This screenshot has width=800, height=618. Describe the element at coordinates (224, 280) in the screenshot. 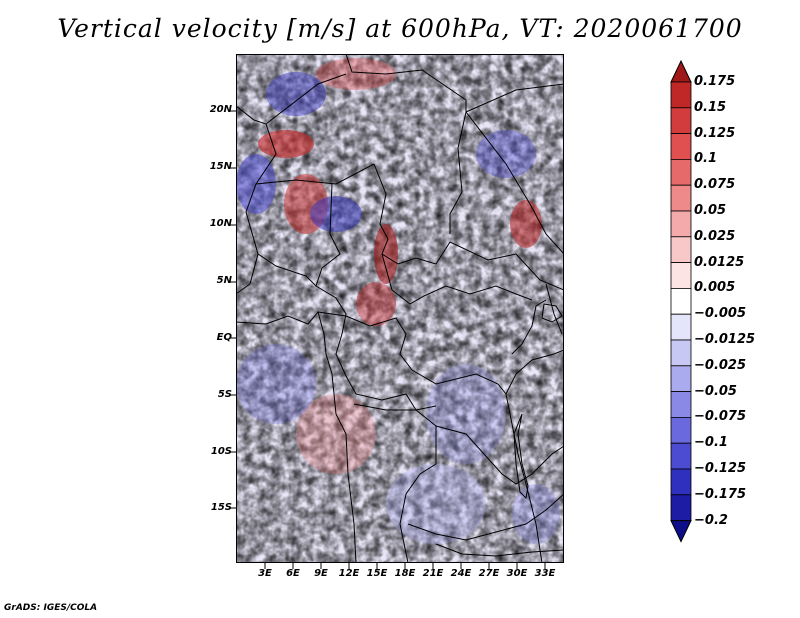

I see `lat-label-5n: 5N` at that location.